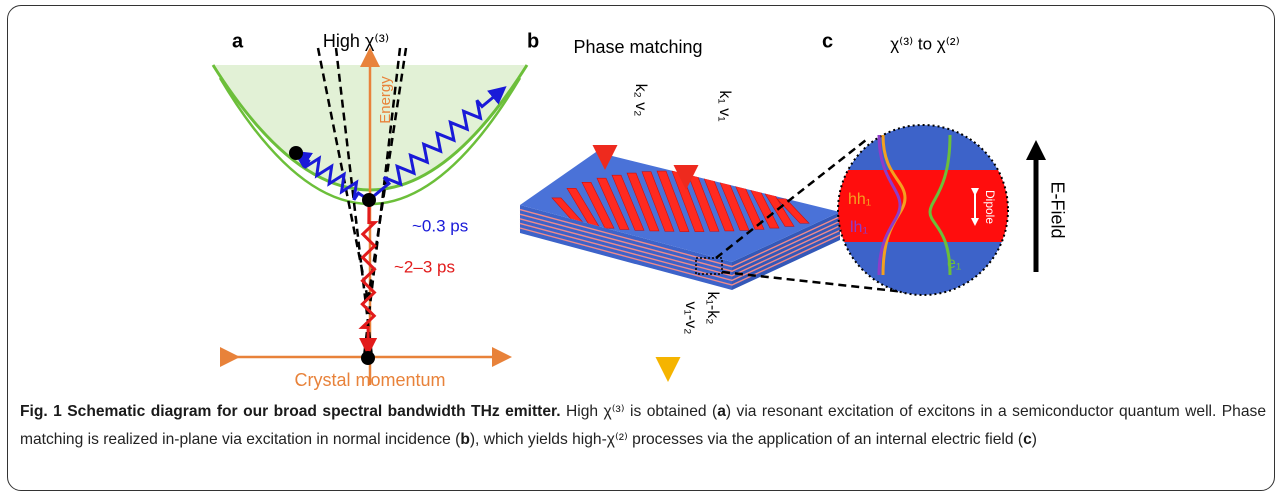  Describe the element at coordinates (369, 380) in the screenshot. I see `axis-label: Crystal momentum` at that location.